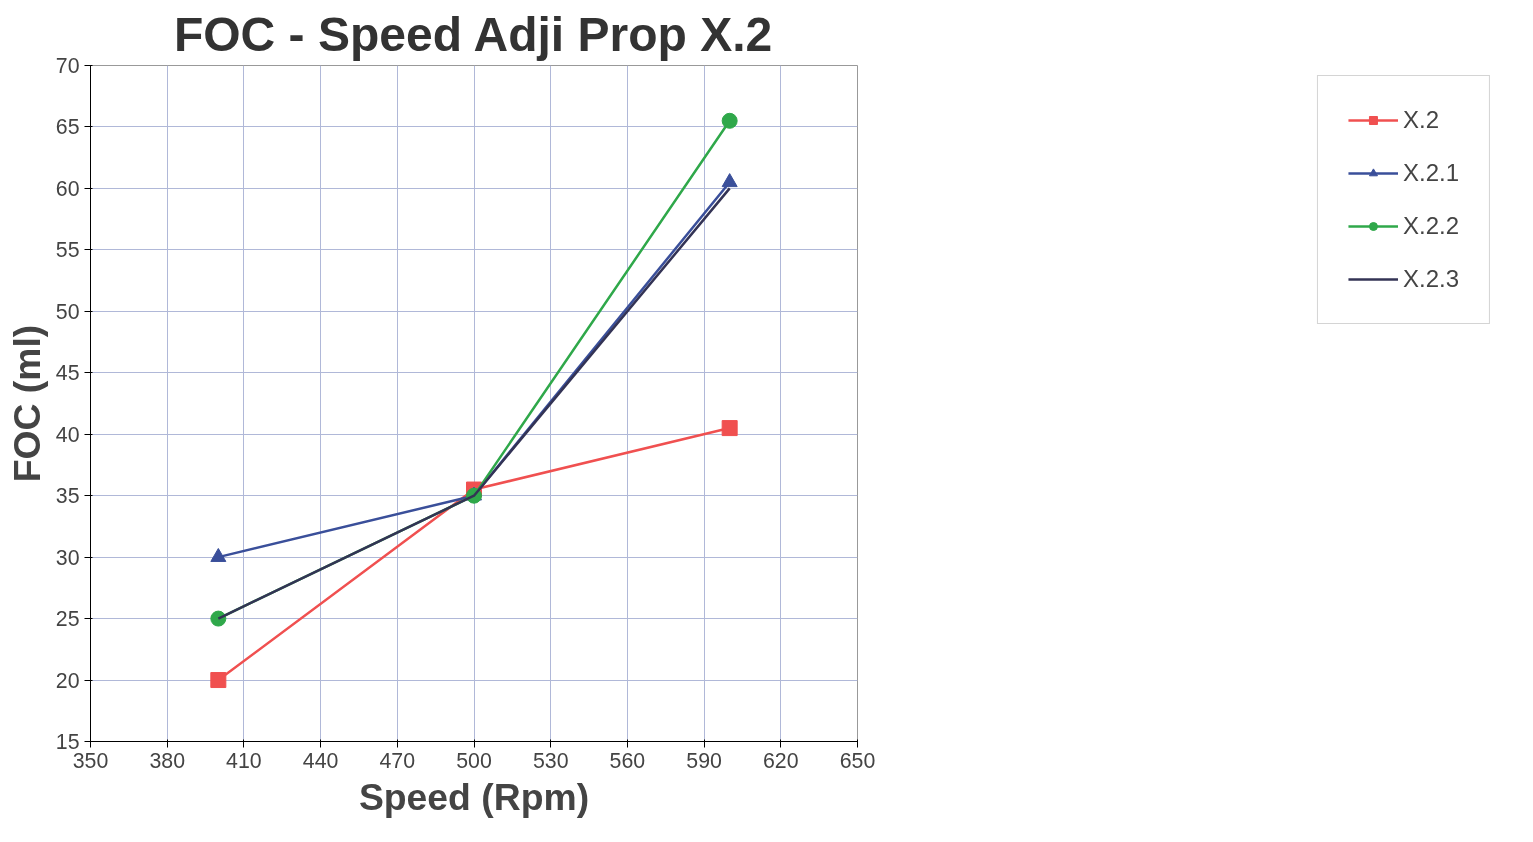 This screenshot has width=1533, height=842. What do you see at coordinates (67, 619) in the screenshot?
I see `y-tick-label: 25` at bounding box center [67, 619].